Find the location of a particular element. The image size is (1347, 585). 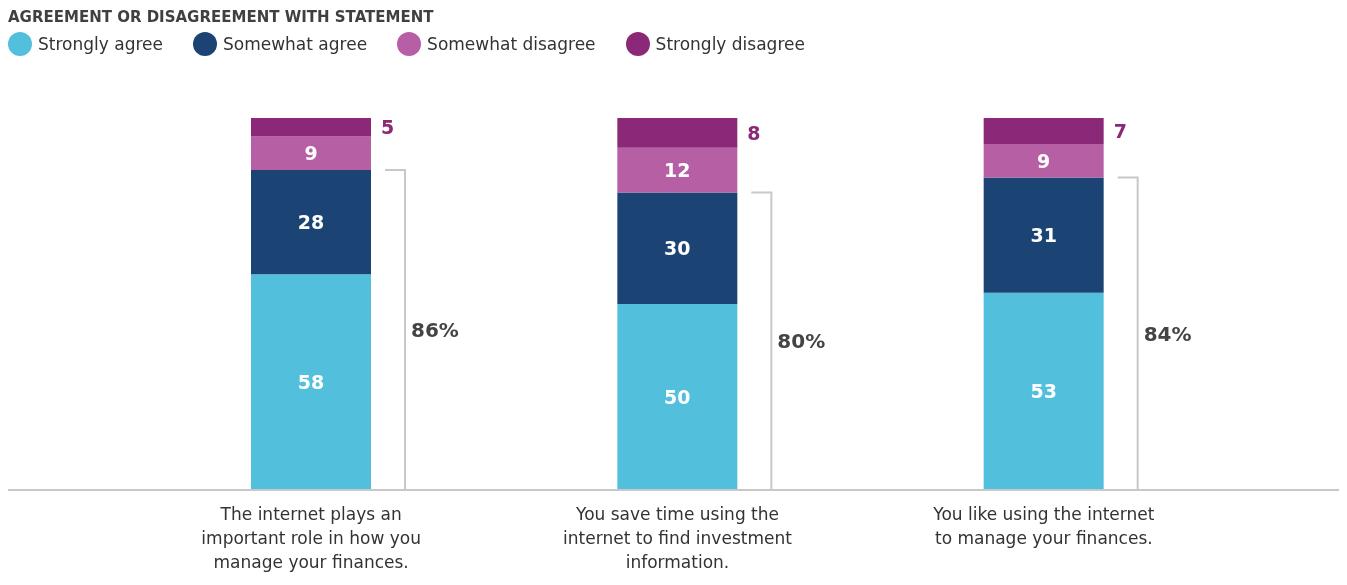

data-label: 50 is located at coordinates (677, 396).